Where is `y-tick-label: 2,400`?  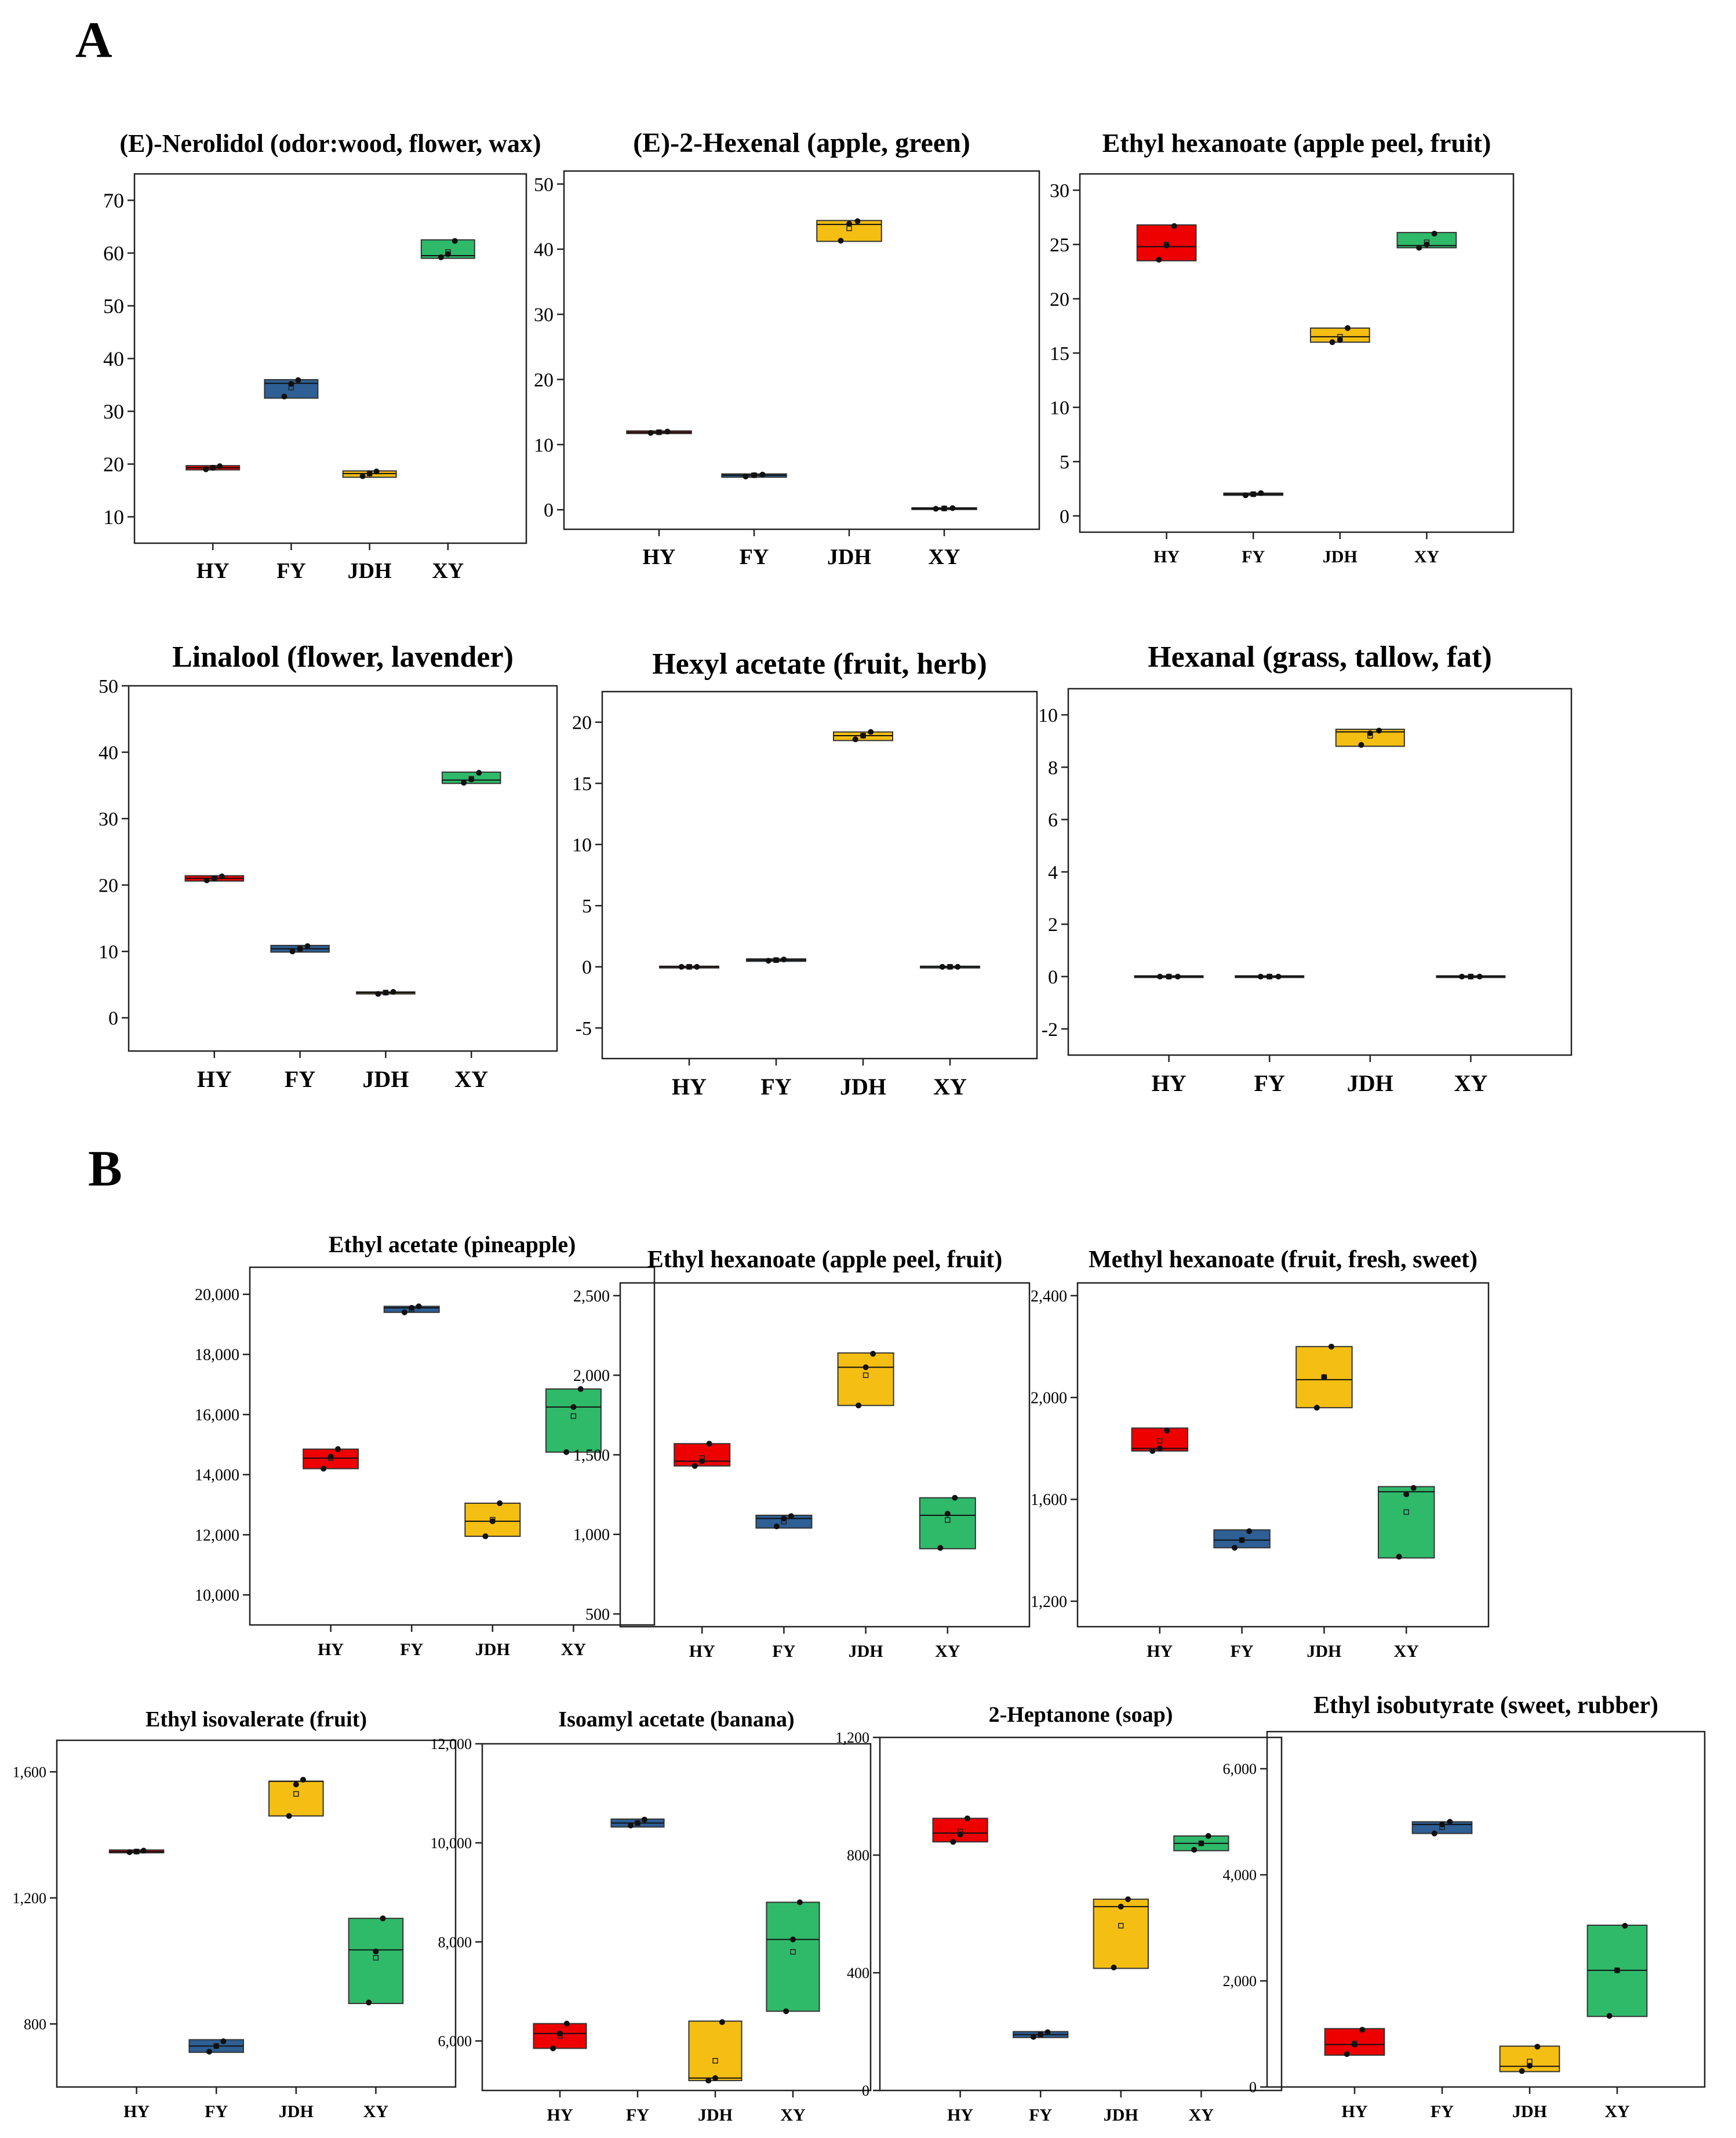
y-tick-label: 2,400 is located at coordinates (1049, 1297).